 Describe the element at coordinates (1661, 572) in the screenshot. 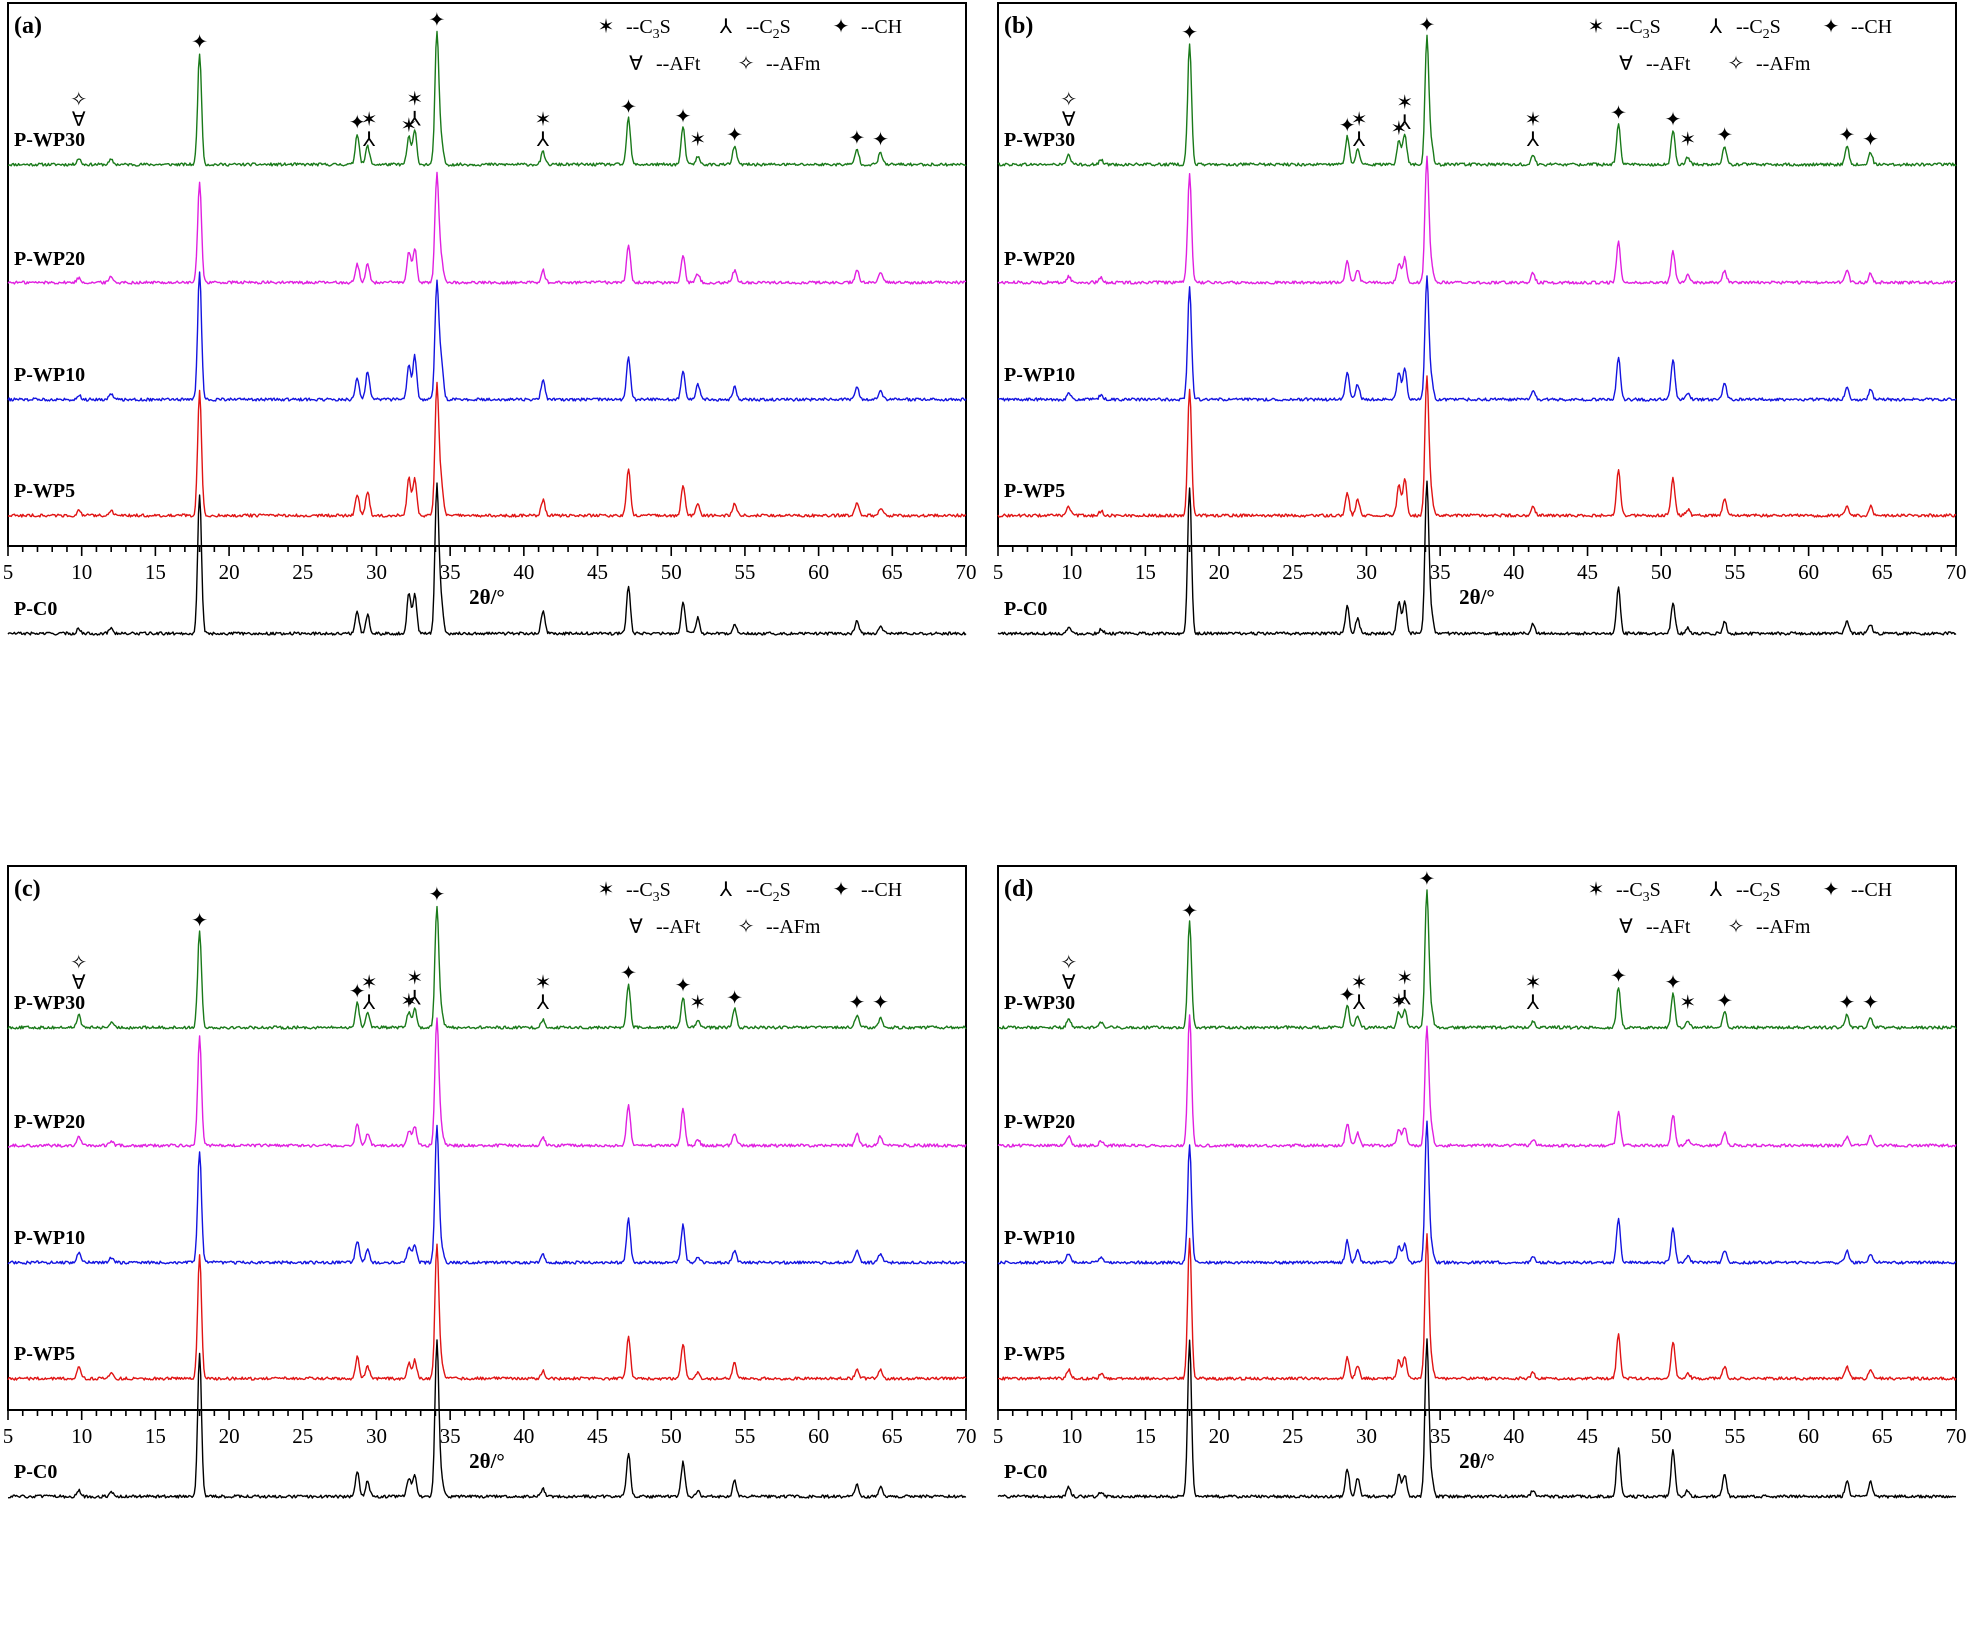

I see `x-tick-label: 50` at that location.